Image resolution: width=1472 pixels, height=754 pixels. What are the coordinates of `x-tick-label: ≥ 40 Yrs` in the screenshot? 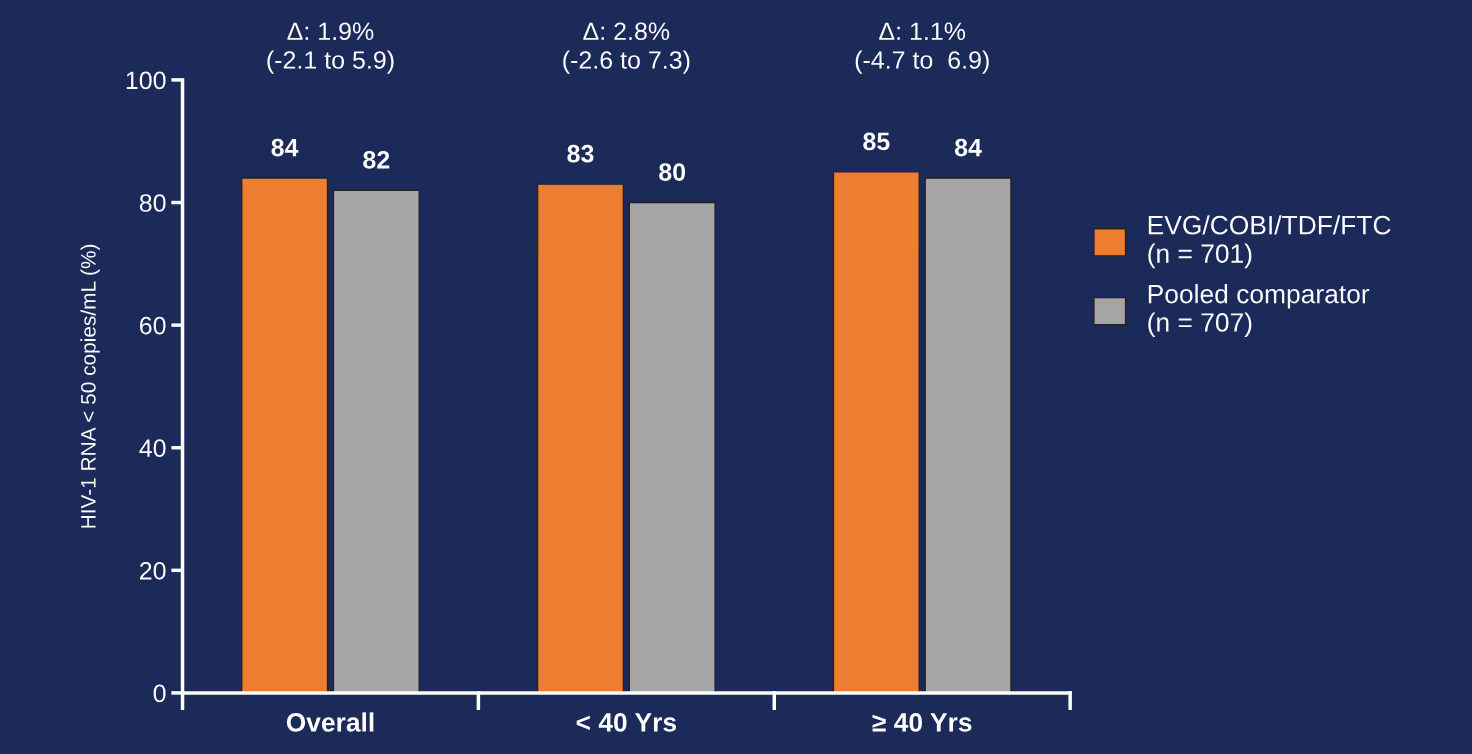 It's located at (922, 722).